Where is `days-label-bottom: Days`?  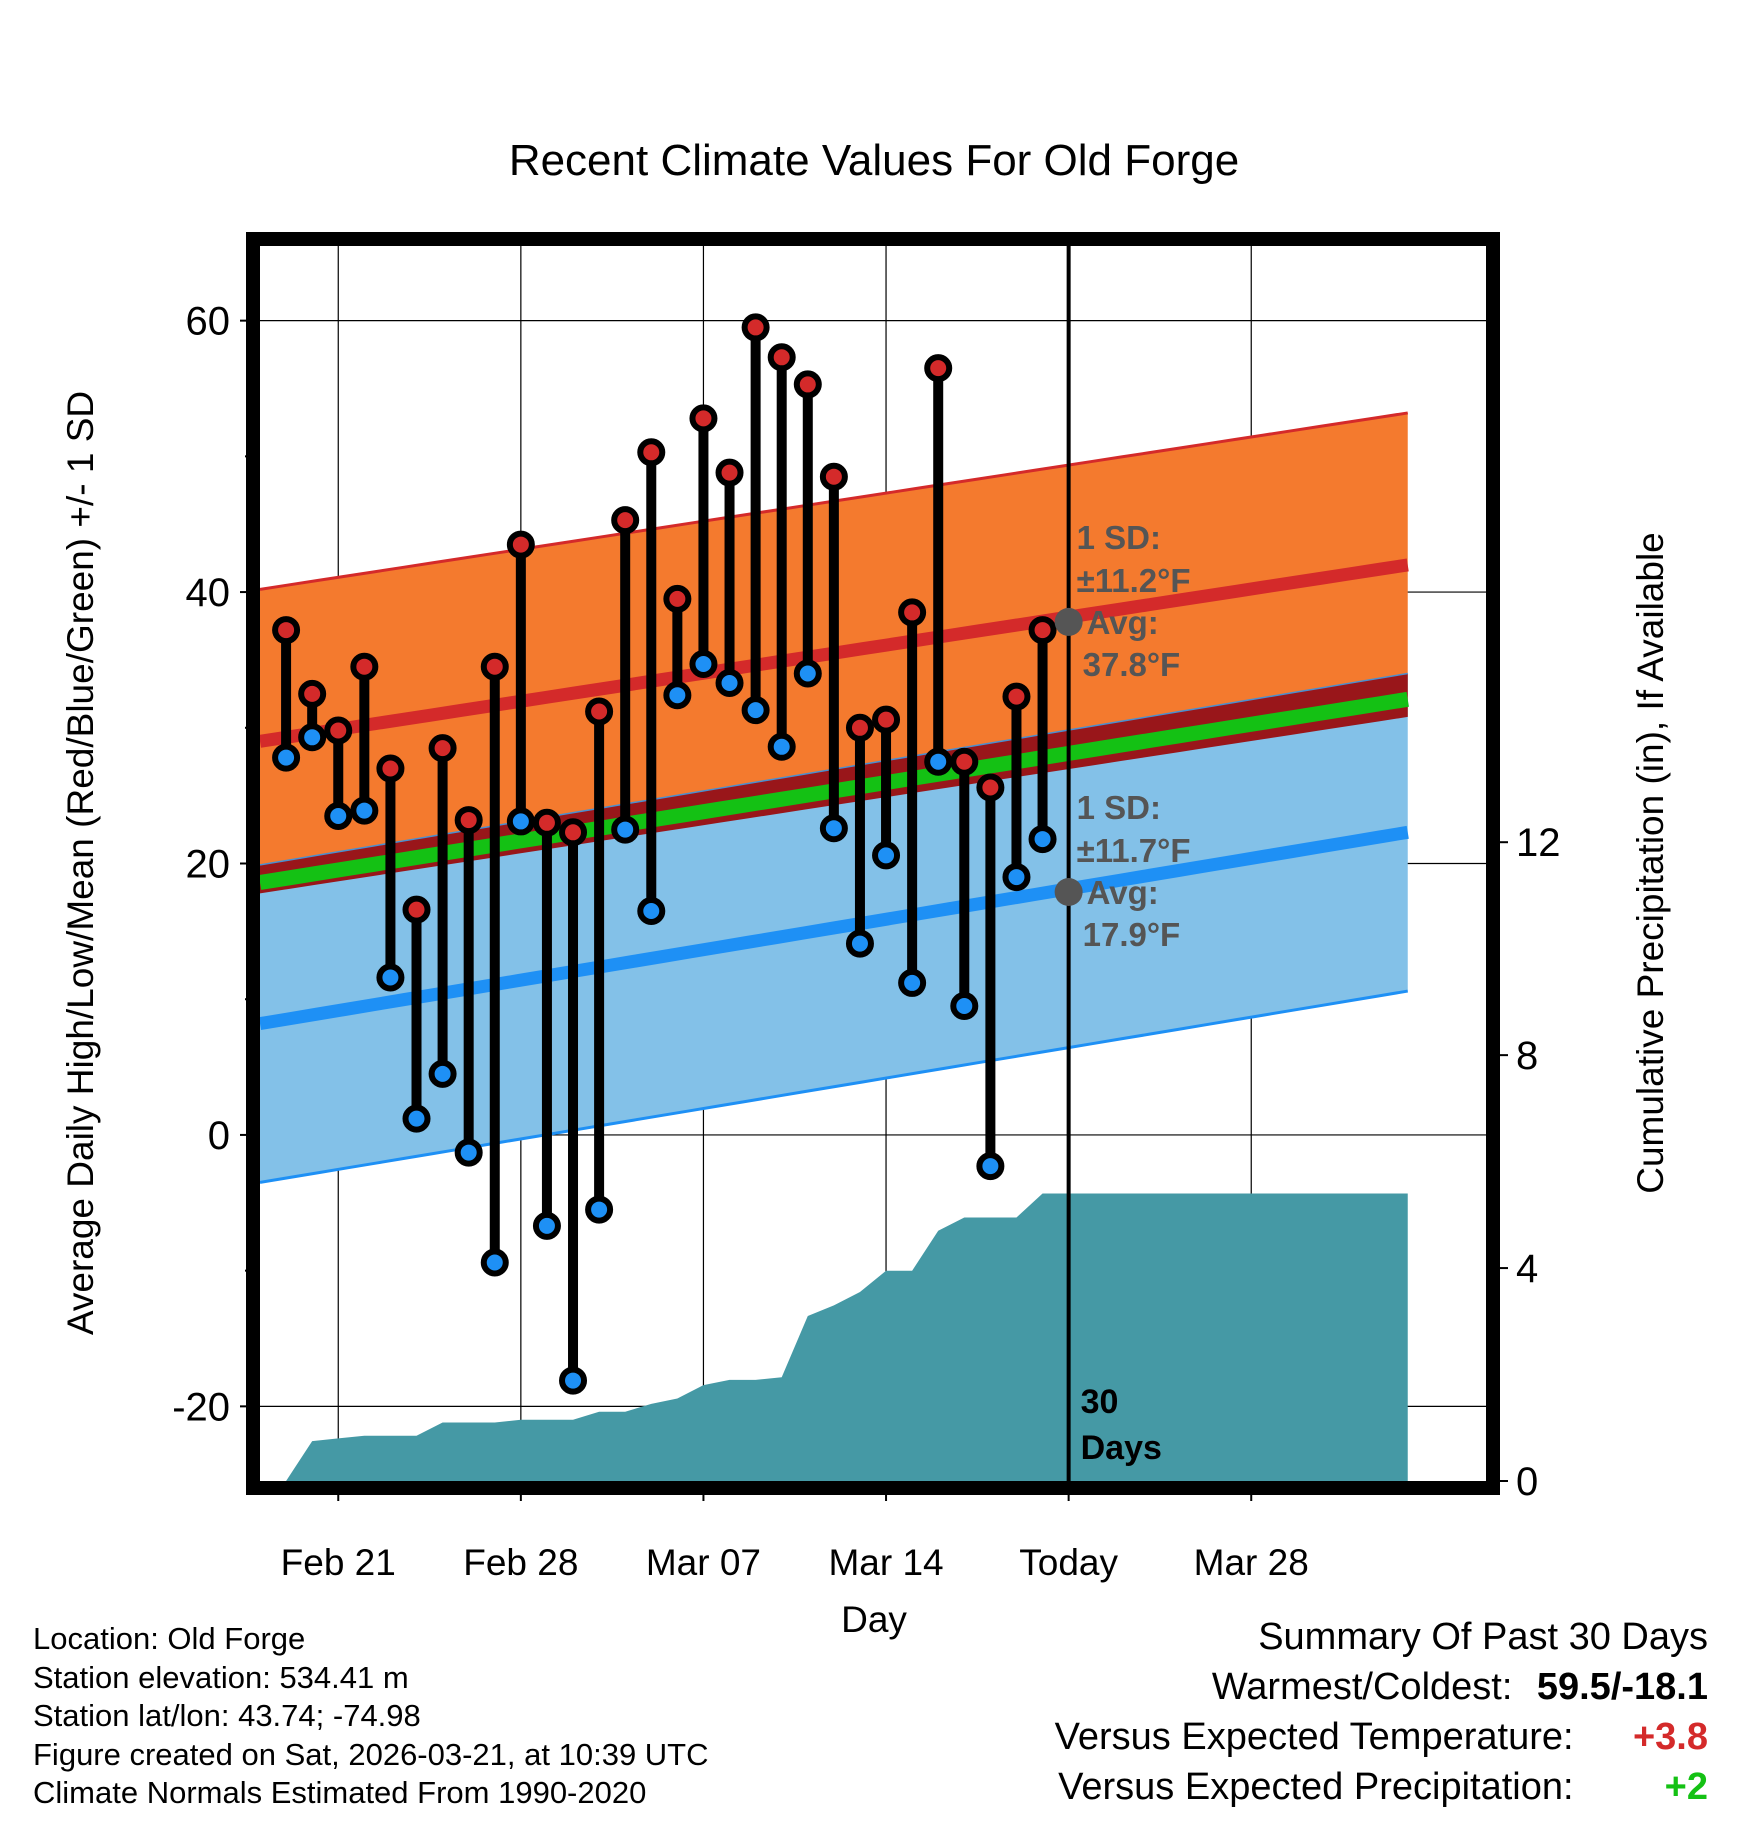
days-label-bottom: Days is located at coordinates (1121, 1448).